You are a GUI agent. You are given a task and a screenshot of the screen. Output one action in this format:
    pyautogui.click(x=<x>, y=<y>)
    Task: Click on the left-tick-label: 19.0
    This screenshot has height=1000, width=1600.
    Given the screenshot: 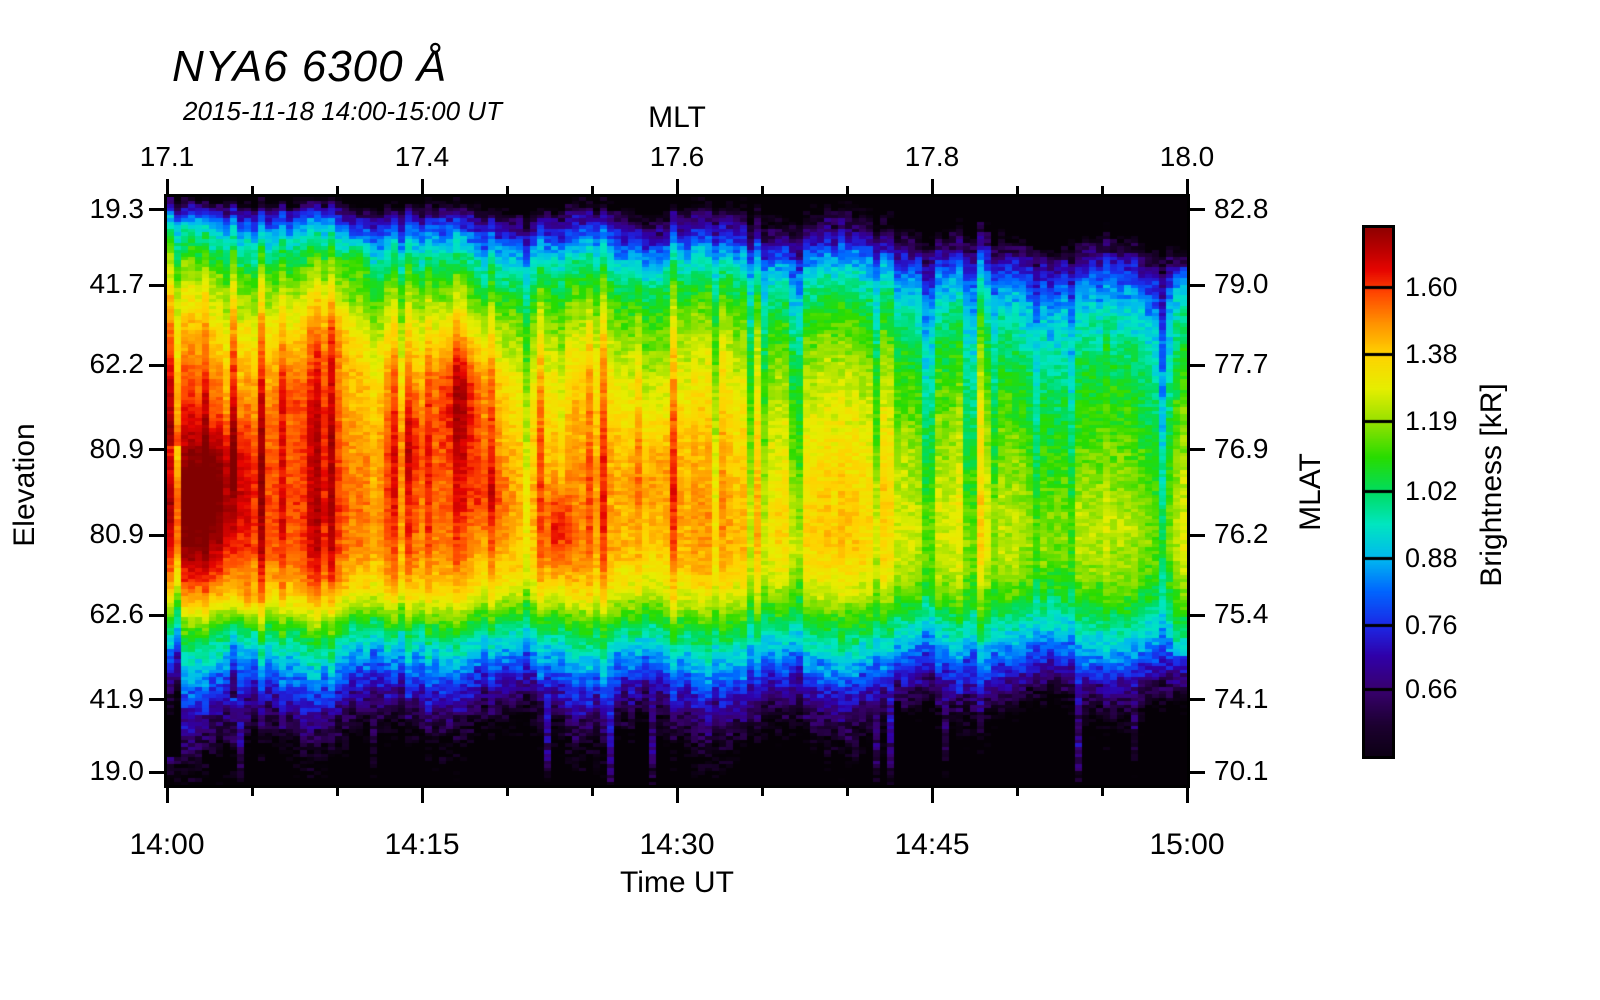 What is the action you would take?
    pyautogui.click(x=117, y=771)
    